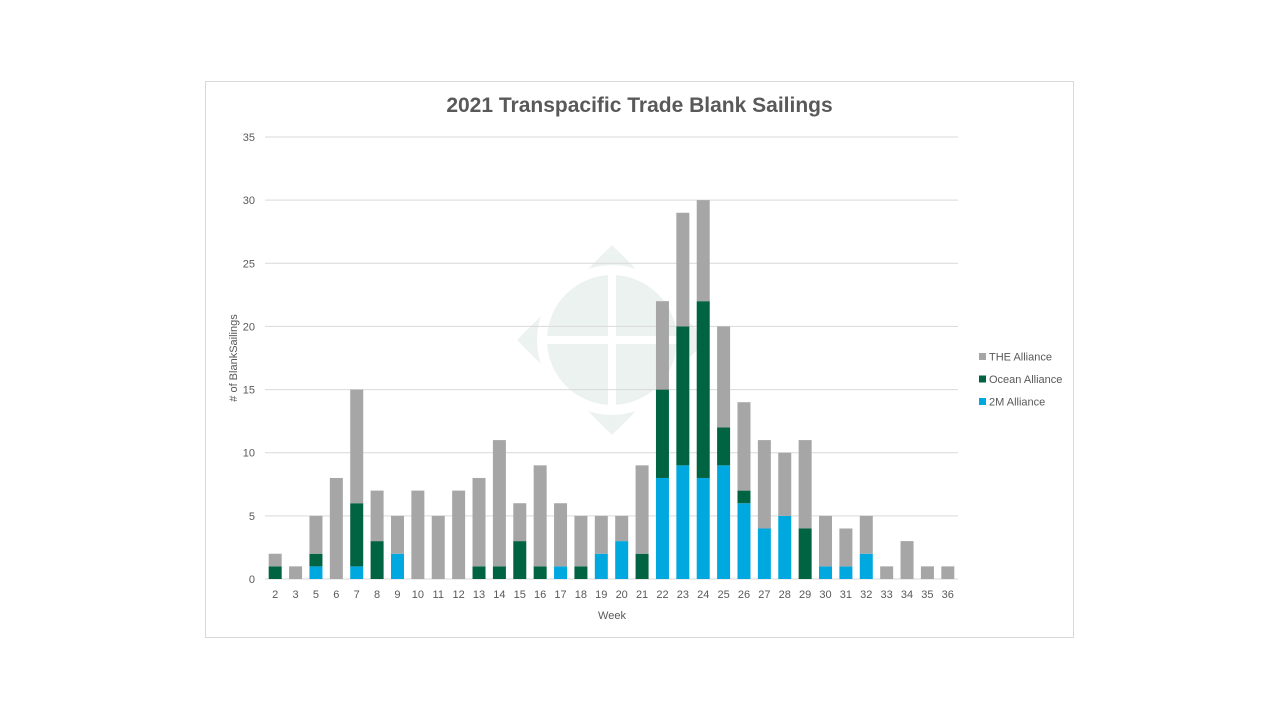  Describe the element at coordinates (683, 595) in the screenshot. I see `x-tick-label: 23` at that location.